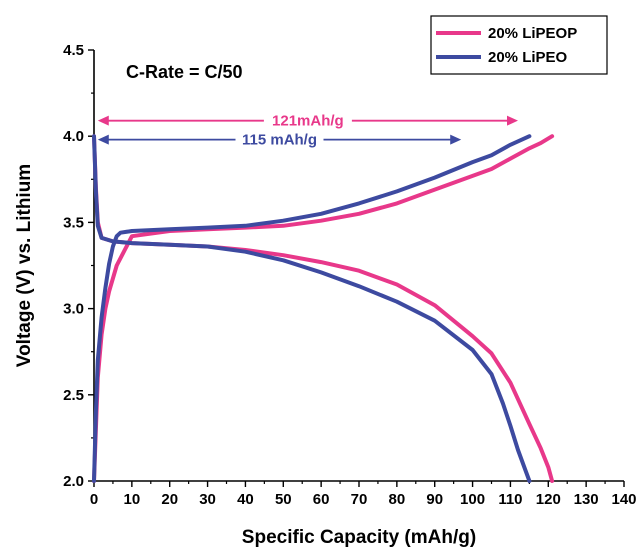  What do you see at coordinates (321, 499) in the screenshot?
I see `x-tick-label: 60` at bounding box center [321, 499].